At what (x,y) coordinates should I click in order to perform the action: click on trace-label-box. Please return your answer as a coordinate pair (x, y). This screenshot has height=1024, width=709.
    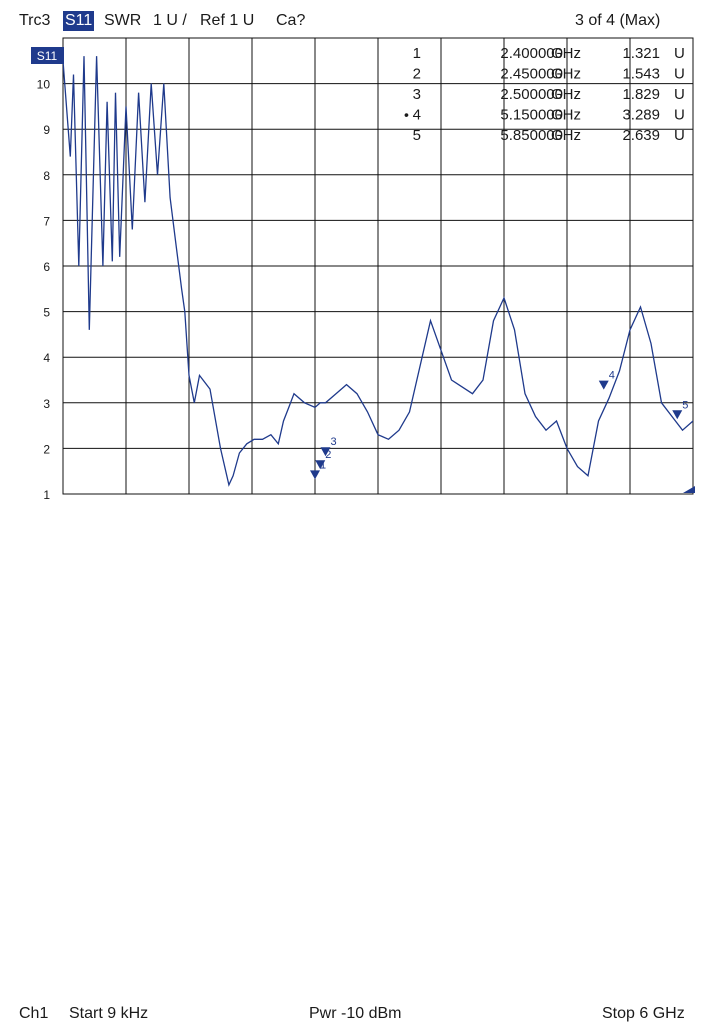
    Looking at the image, I should click on (47, 55).